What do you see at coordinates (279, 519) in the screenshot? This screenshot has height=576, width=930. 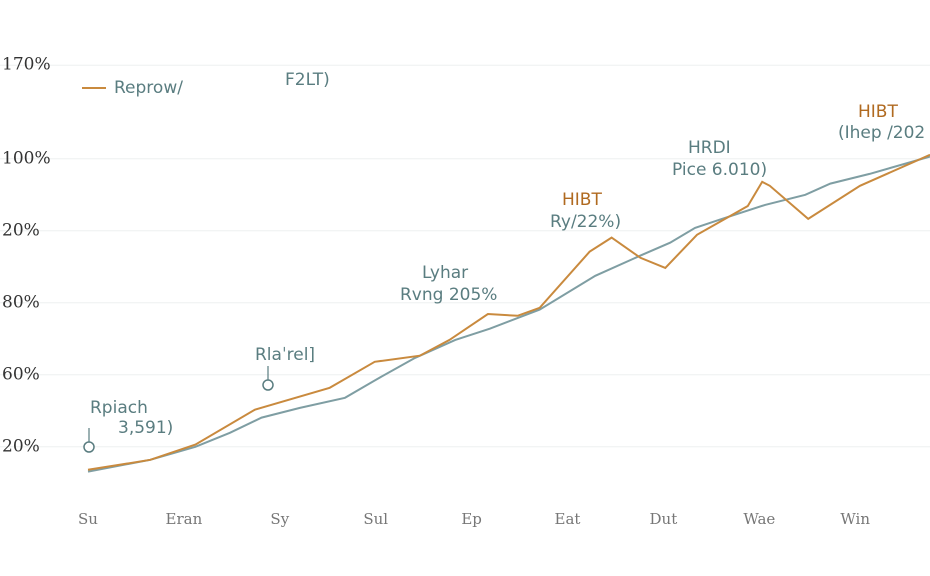 I see `x-tick-label: Sy` at bounding box center [279, 519].